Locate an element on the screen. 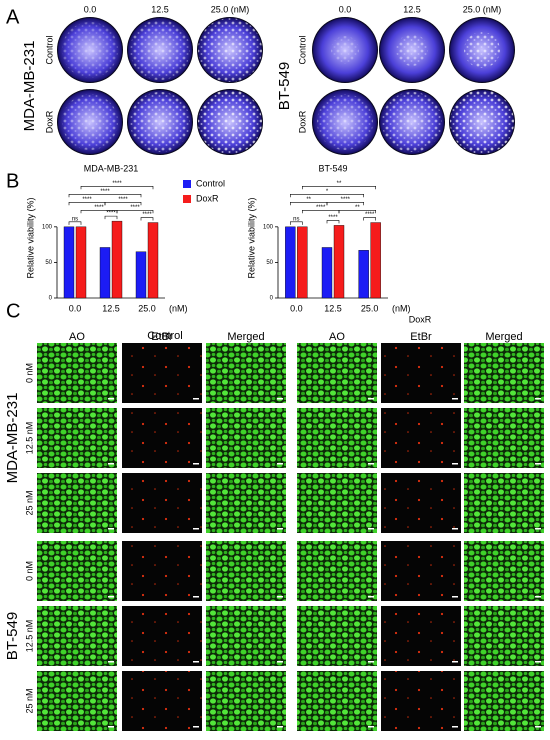 The width and height of the screenshot is (550, 740). stain-header: EtBr is located at coordinates (162, 337).